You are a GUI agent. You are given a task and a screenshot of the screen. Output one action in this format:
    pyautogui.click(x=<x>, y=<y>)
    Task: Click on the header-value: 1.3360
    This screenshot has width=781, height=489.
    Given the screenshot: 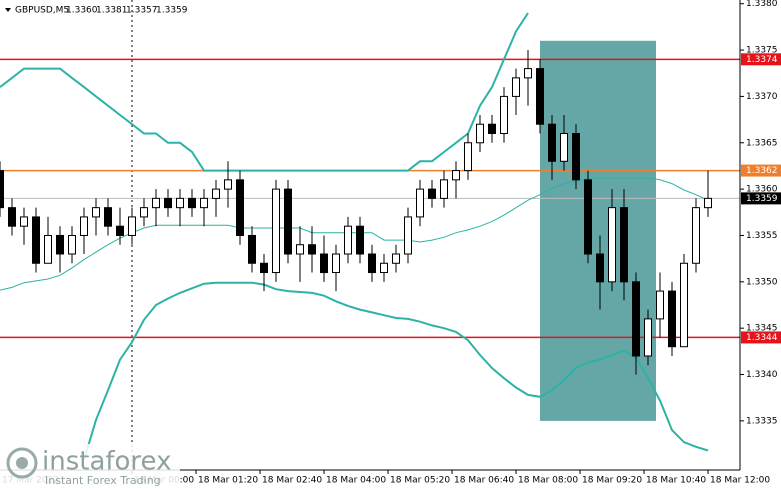 What is the action you would take?
    pyautogui.click(x=82, y=11)
    